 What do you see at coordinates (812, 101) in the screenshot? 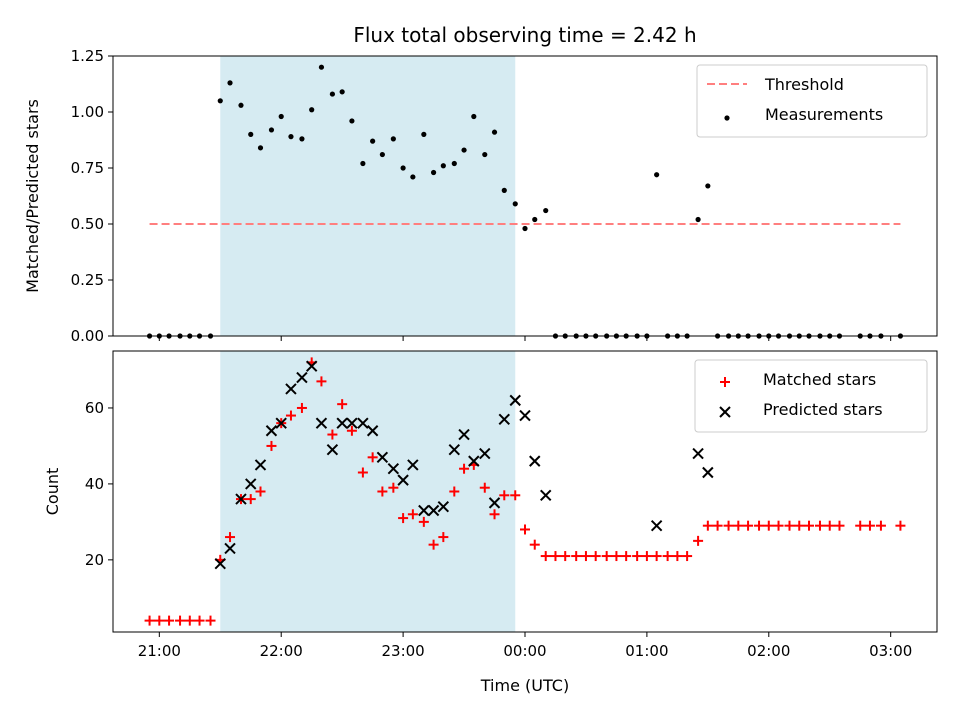
I see `legend-box` at bounding box center [812, 101].